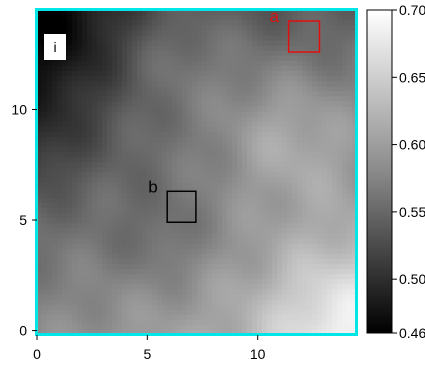 This screenshot has height=365, width=425. I want to click on colorbar-tick-label: 0.65, so click(412, 77).